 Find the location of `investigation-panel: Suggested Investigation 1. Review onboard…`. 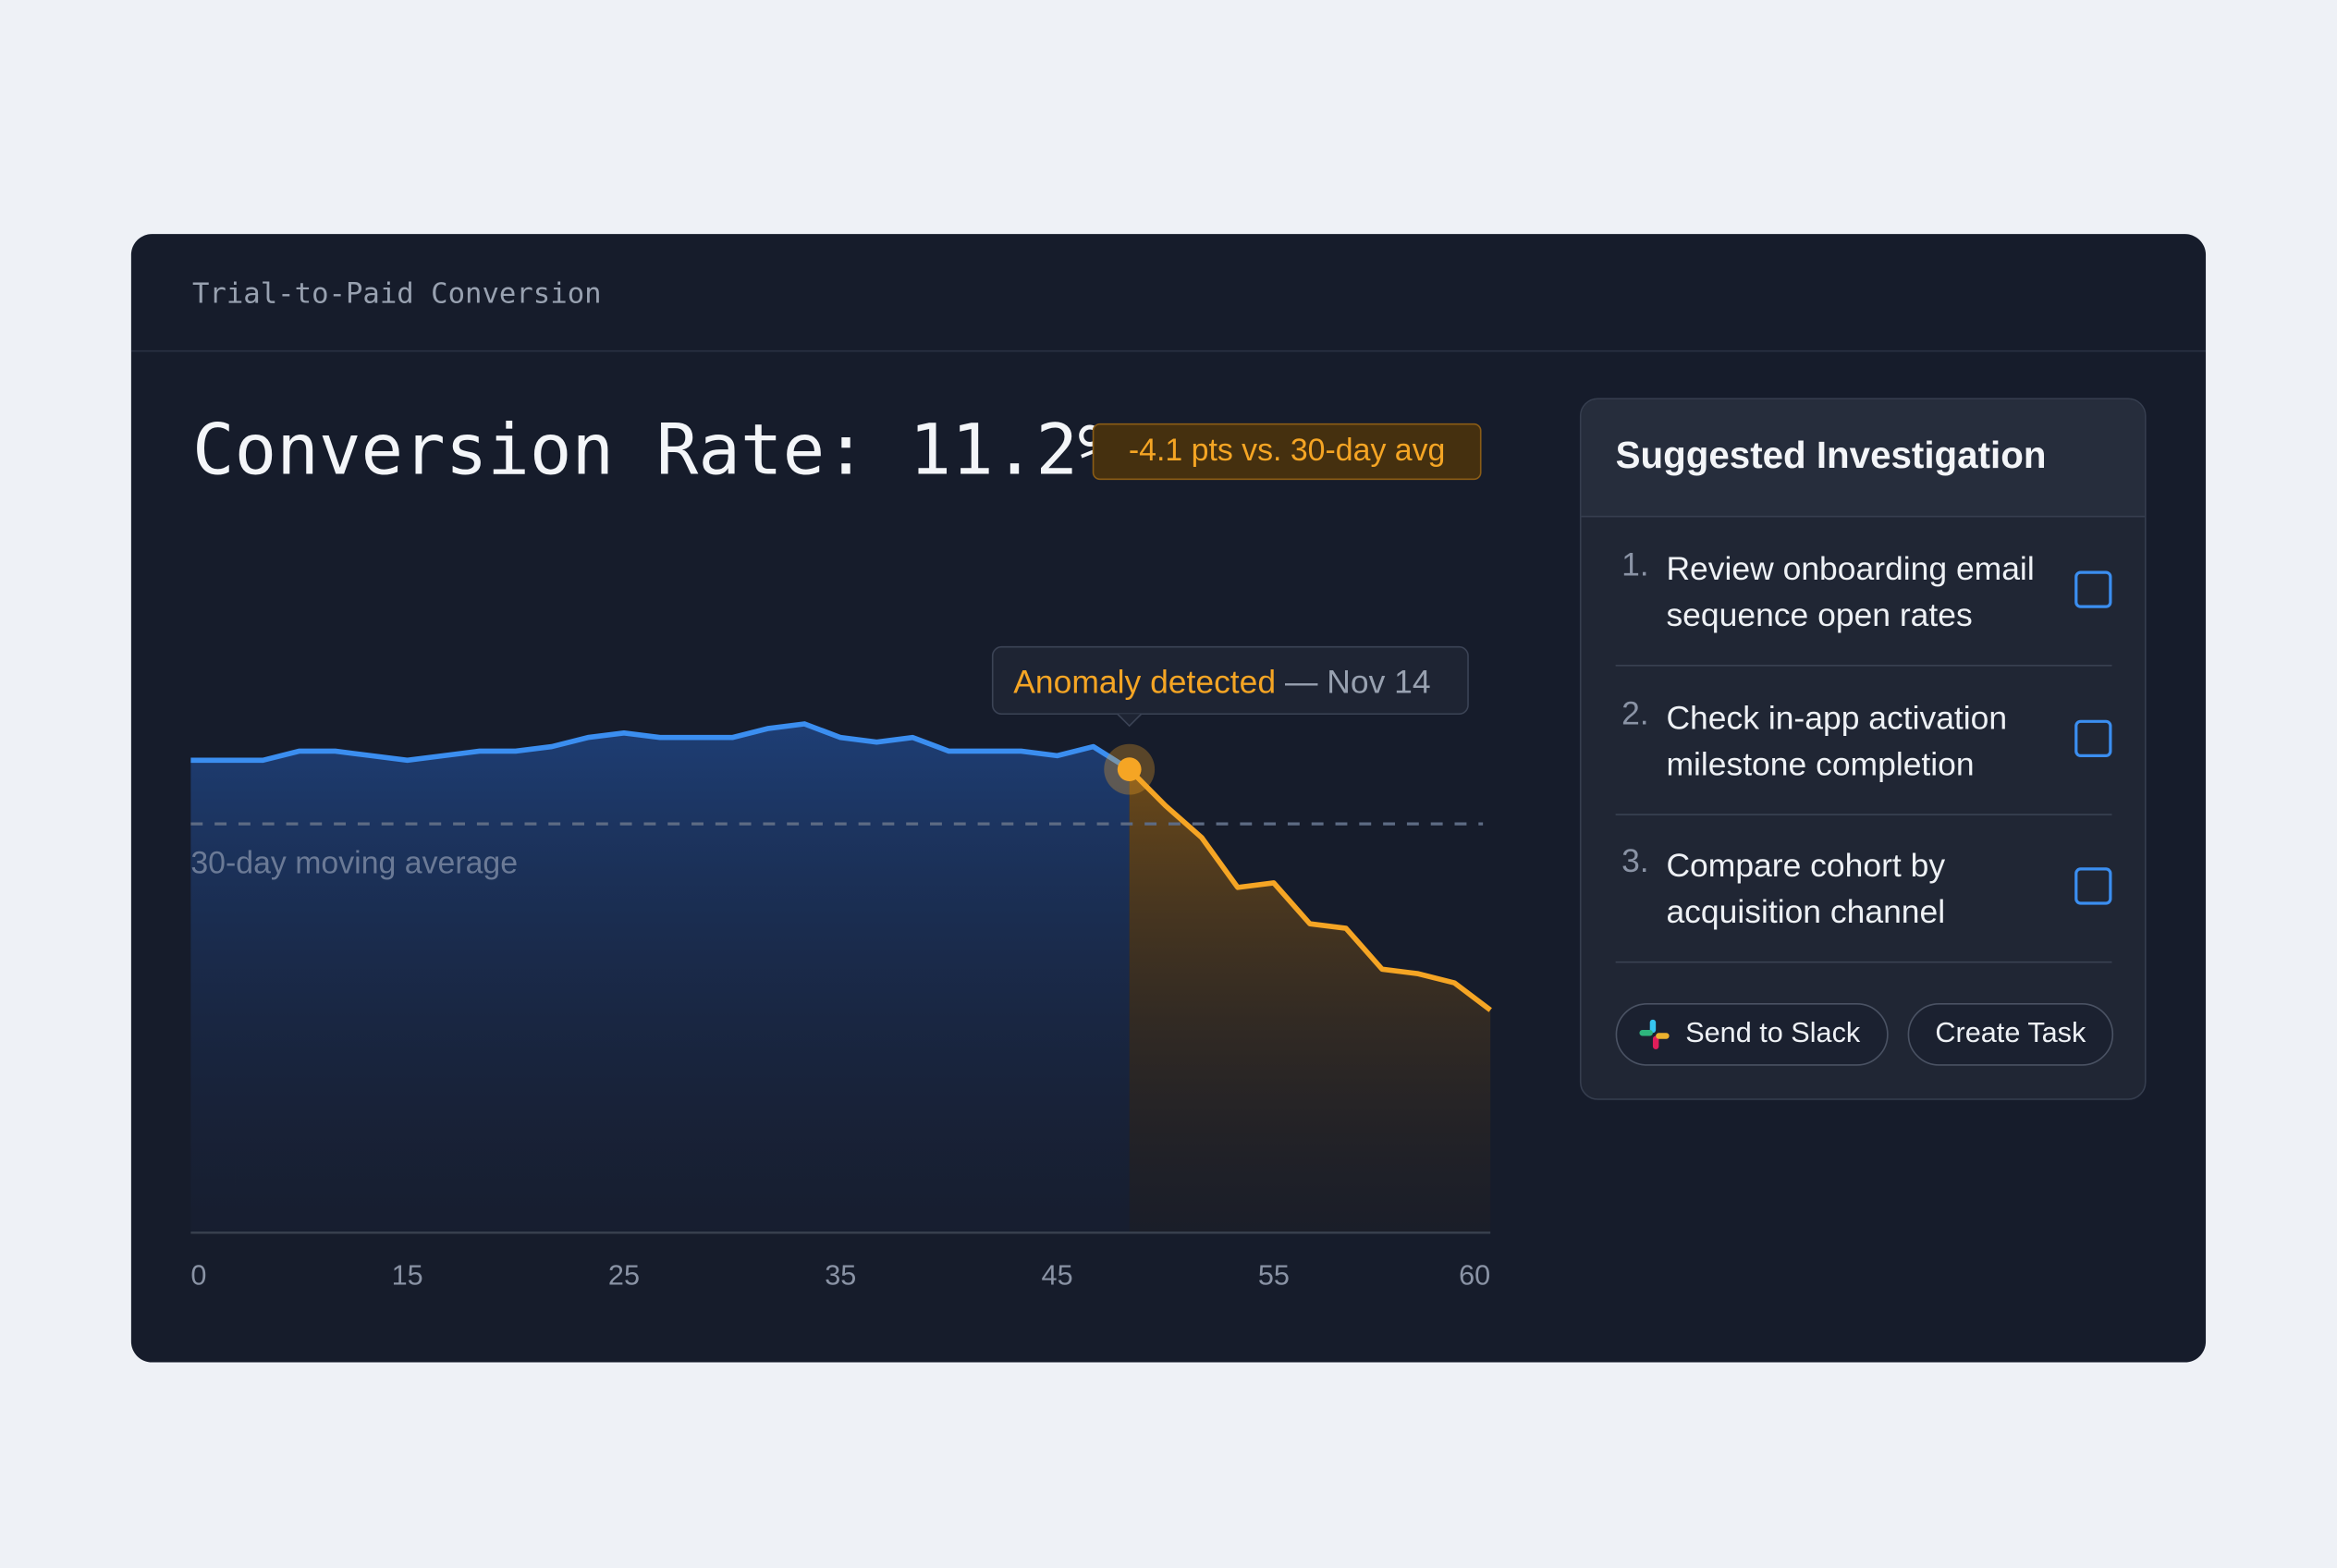

investigation-panel: Suggested Investigation 1. Review onboard… is located at coordinates (1863, 749).